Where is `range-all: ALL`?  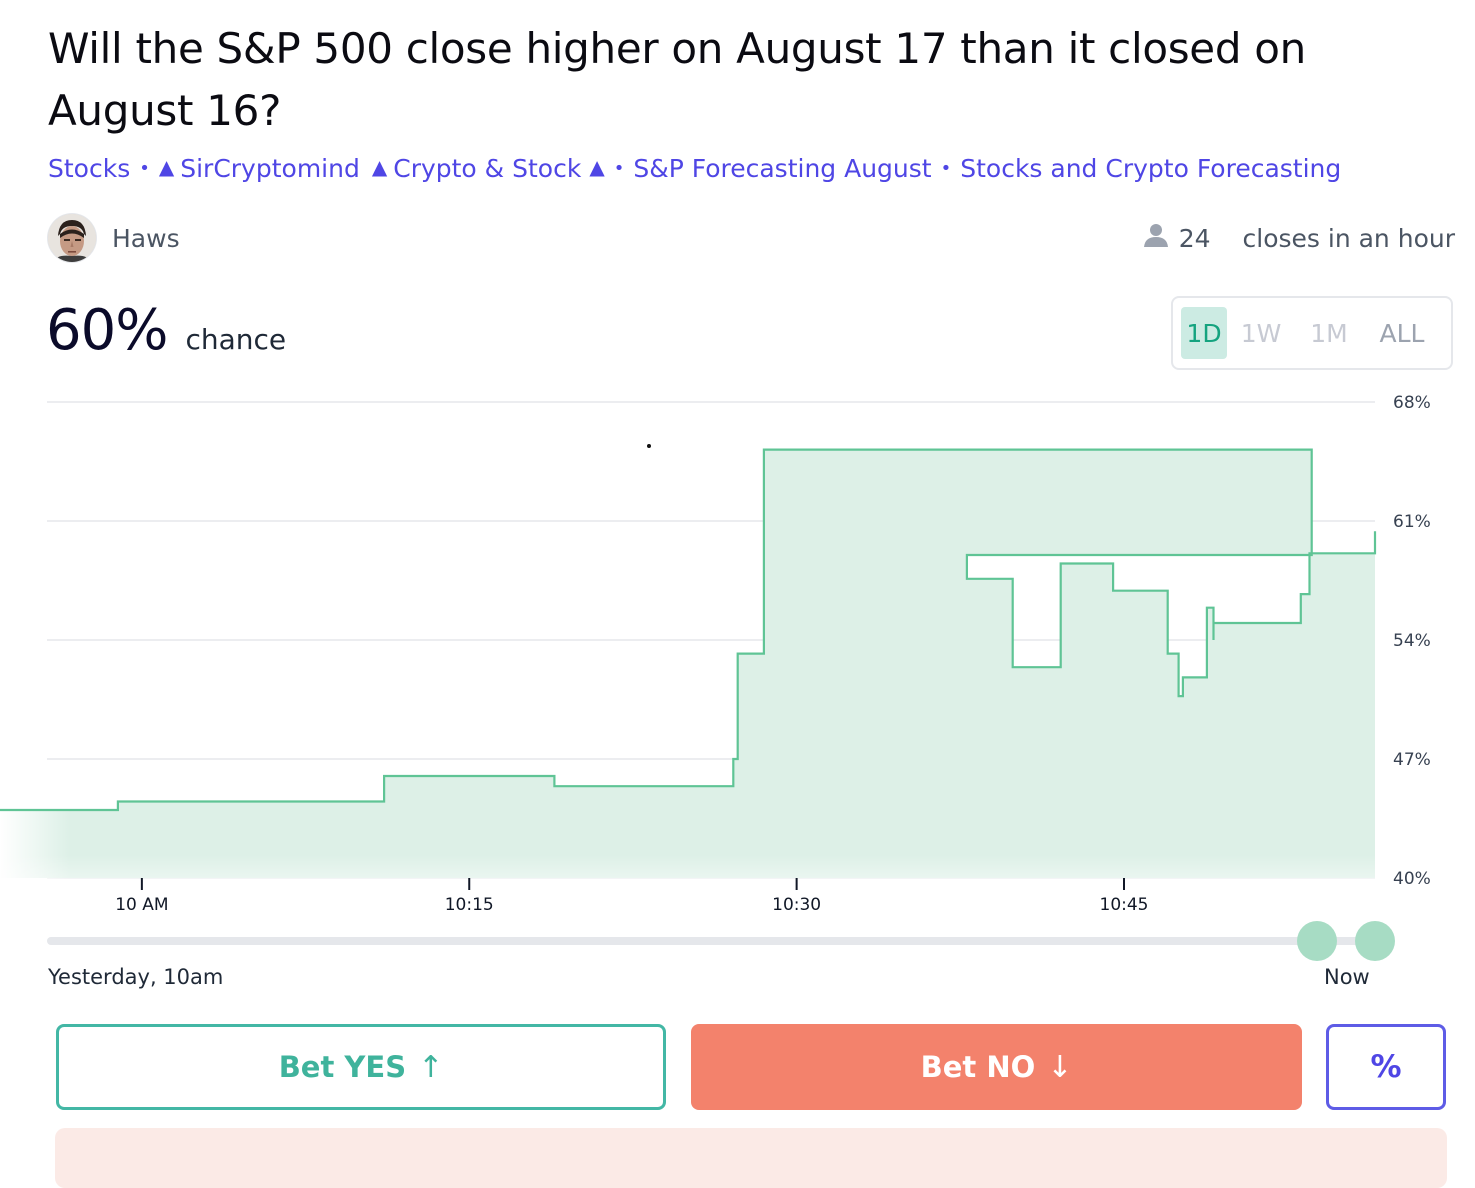
range-all: ALL is located at coordinates (1402, 333).